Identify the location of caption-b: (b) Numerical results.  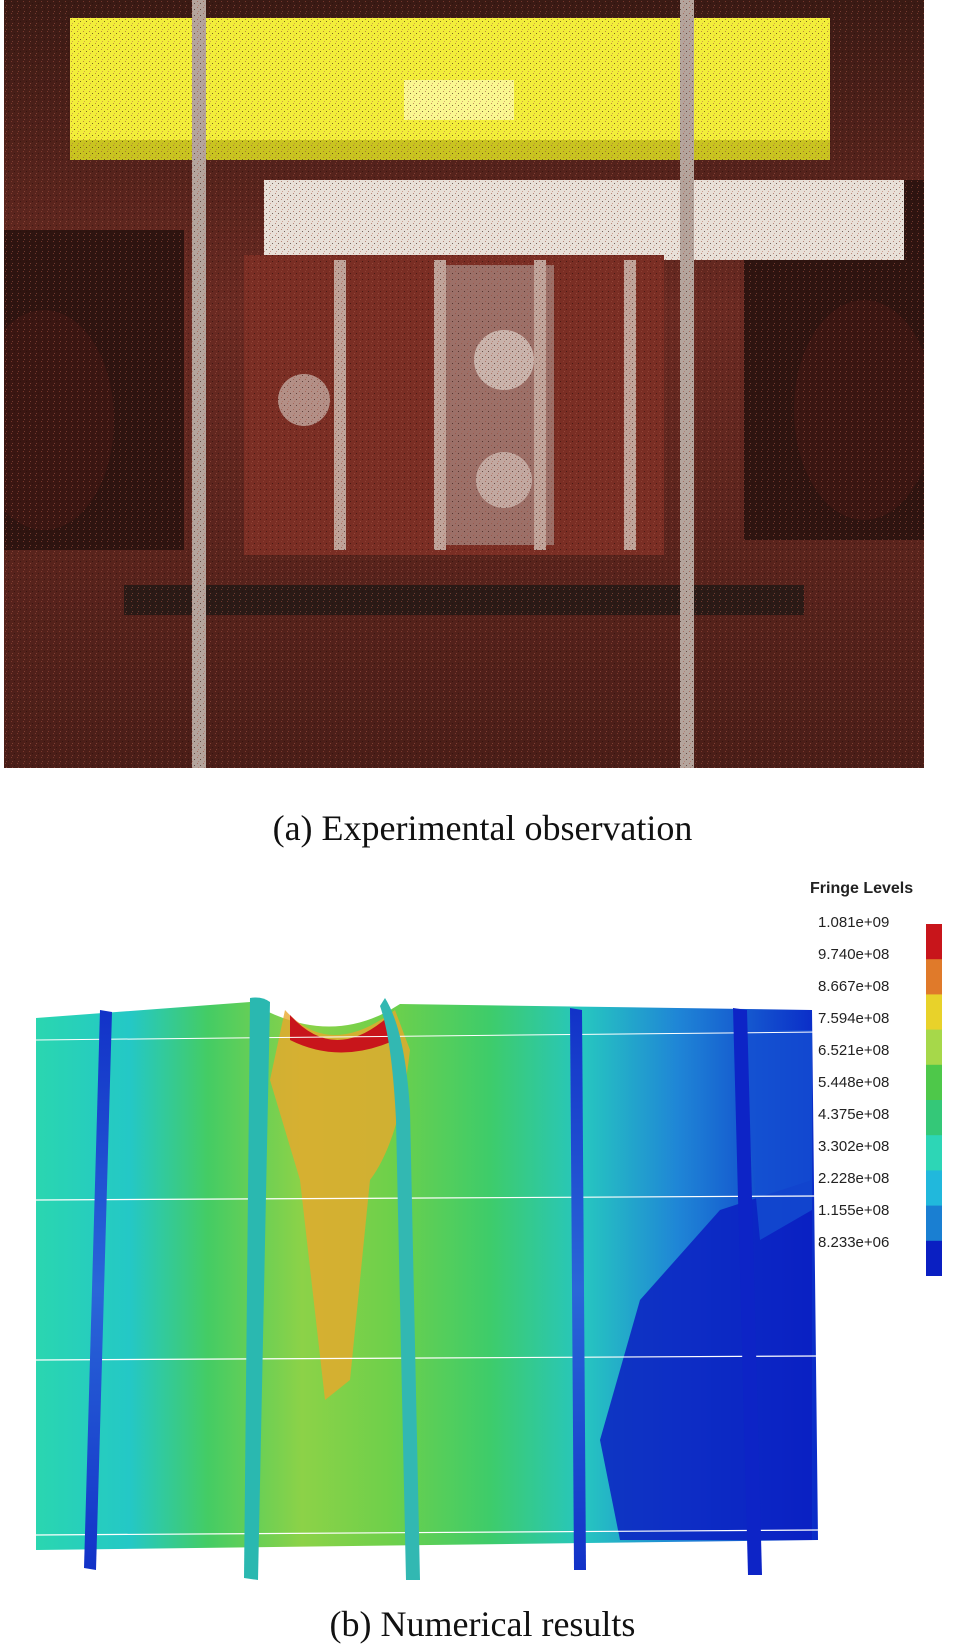
(482, 1624).